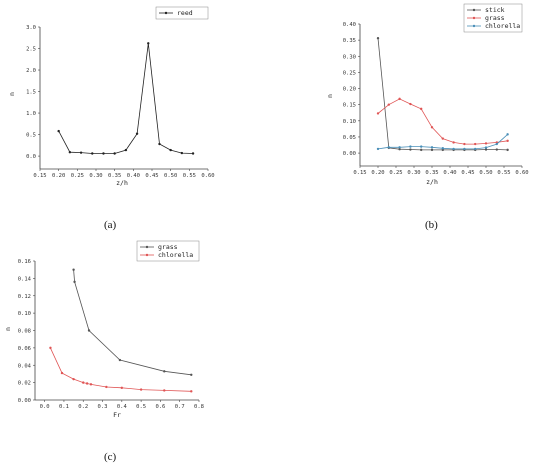  I want to click on y-tick-label: 2.5, so click(31, 50).